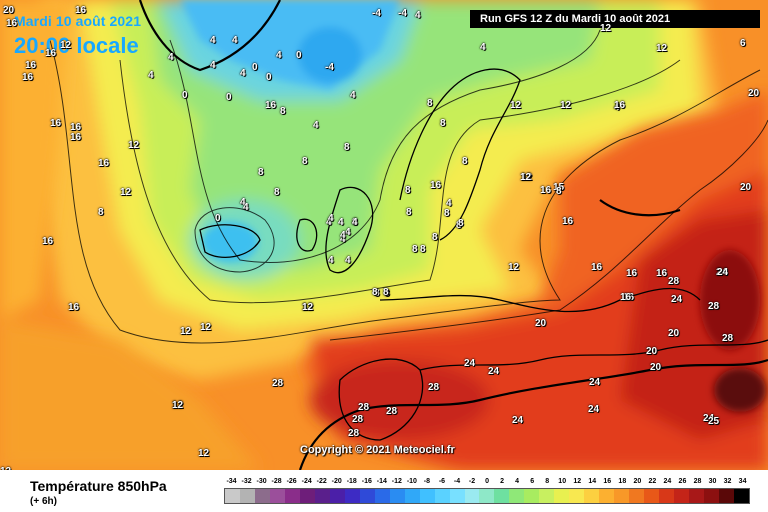  I want to click on scale-tick-label: -10, so click(411, 481).